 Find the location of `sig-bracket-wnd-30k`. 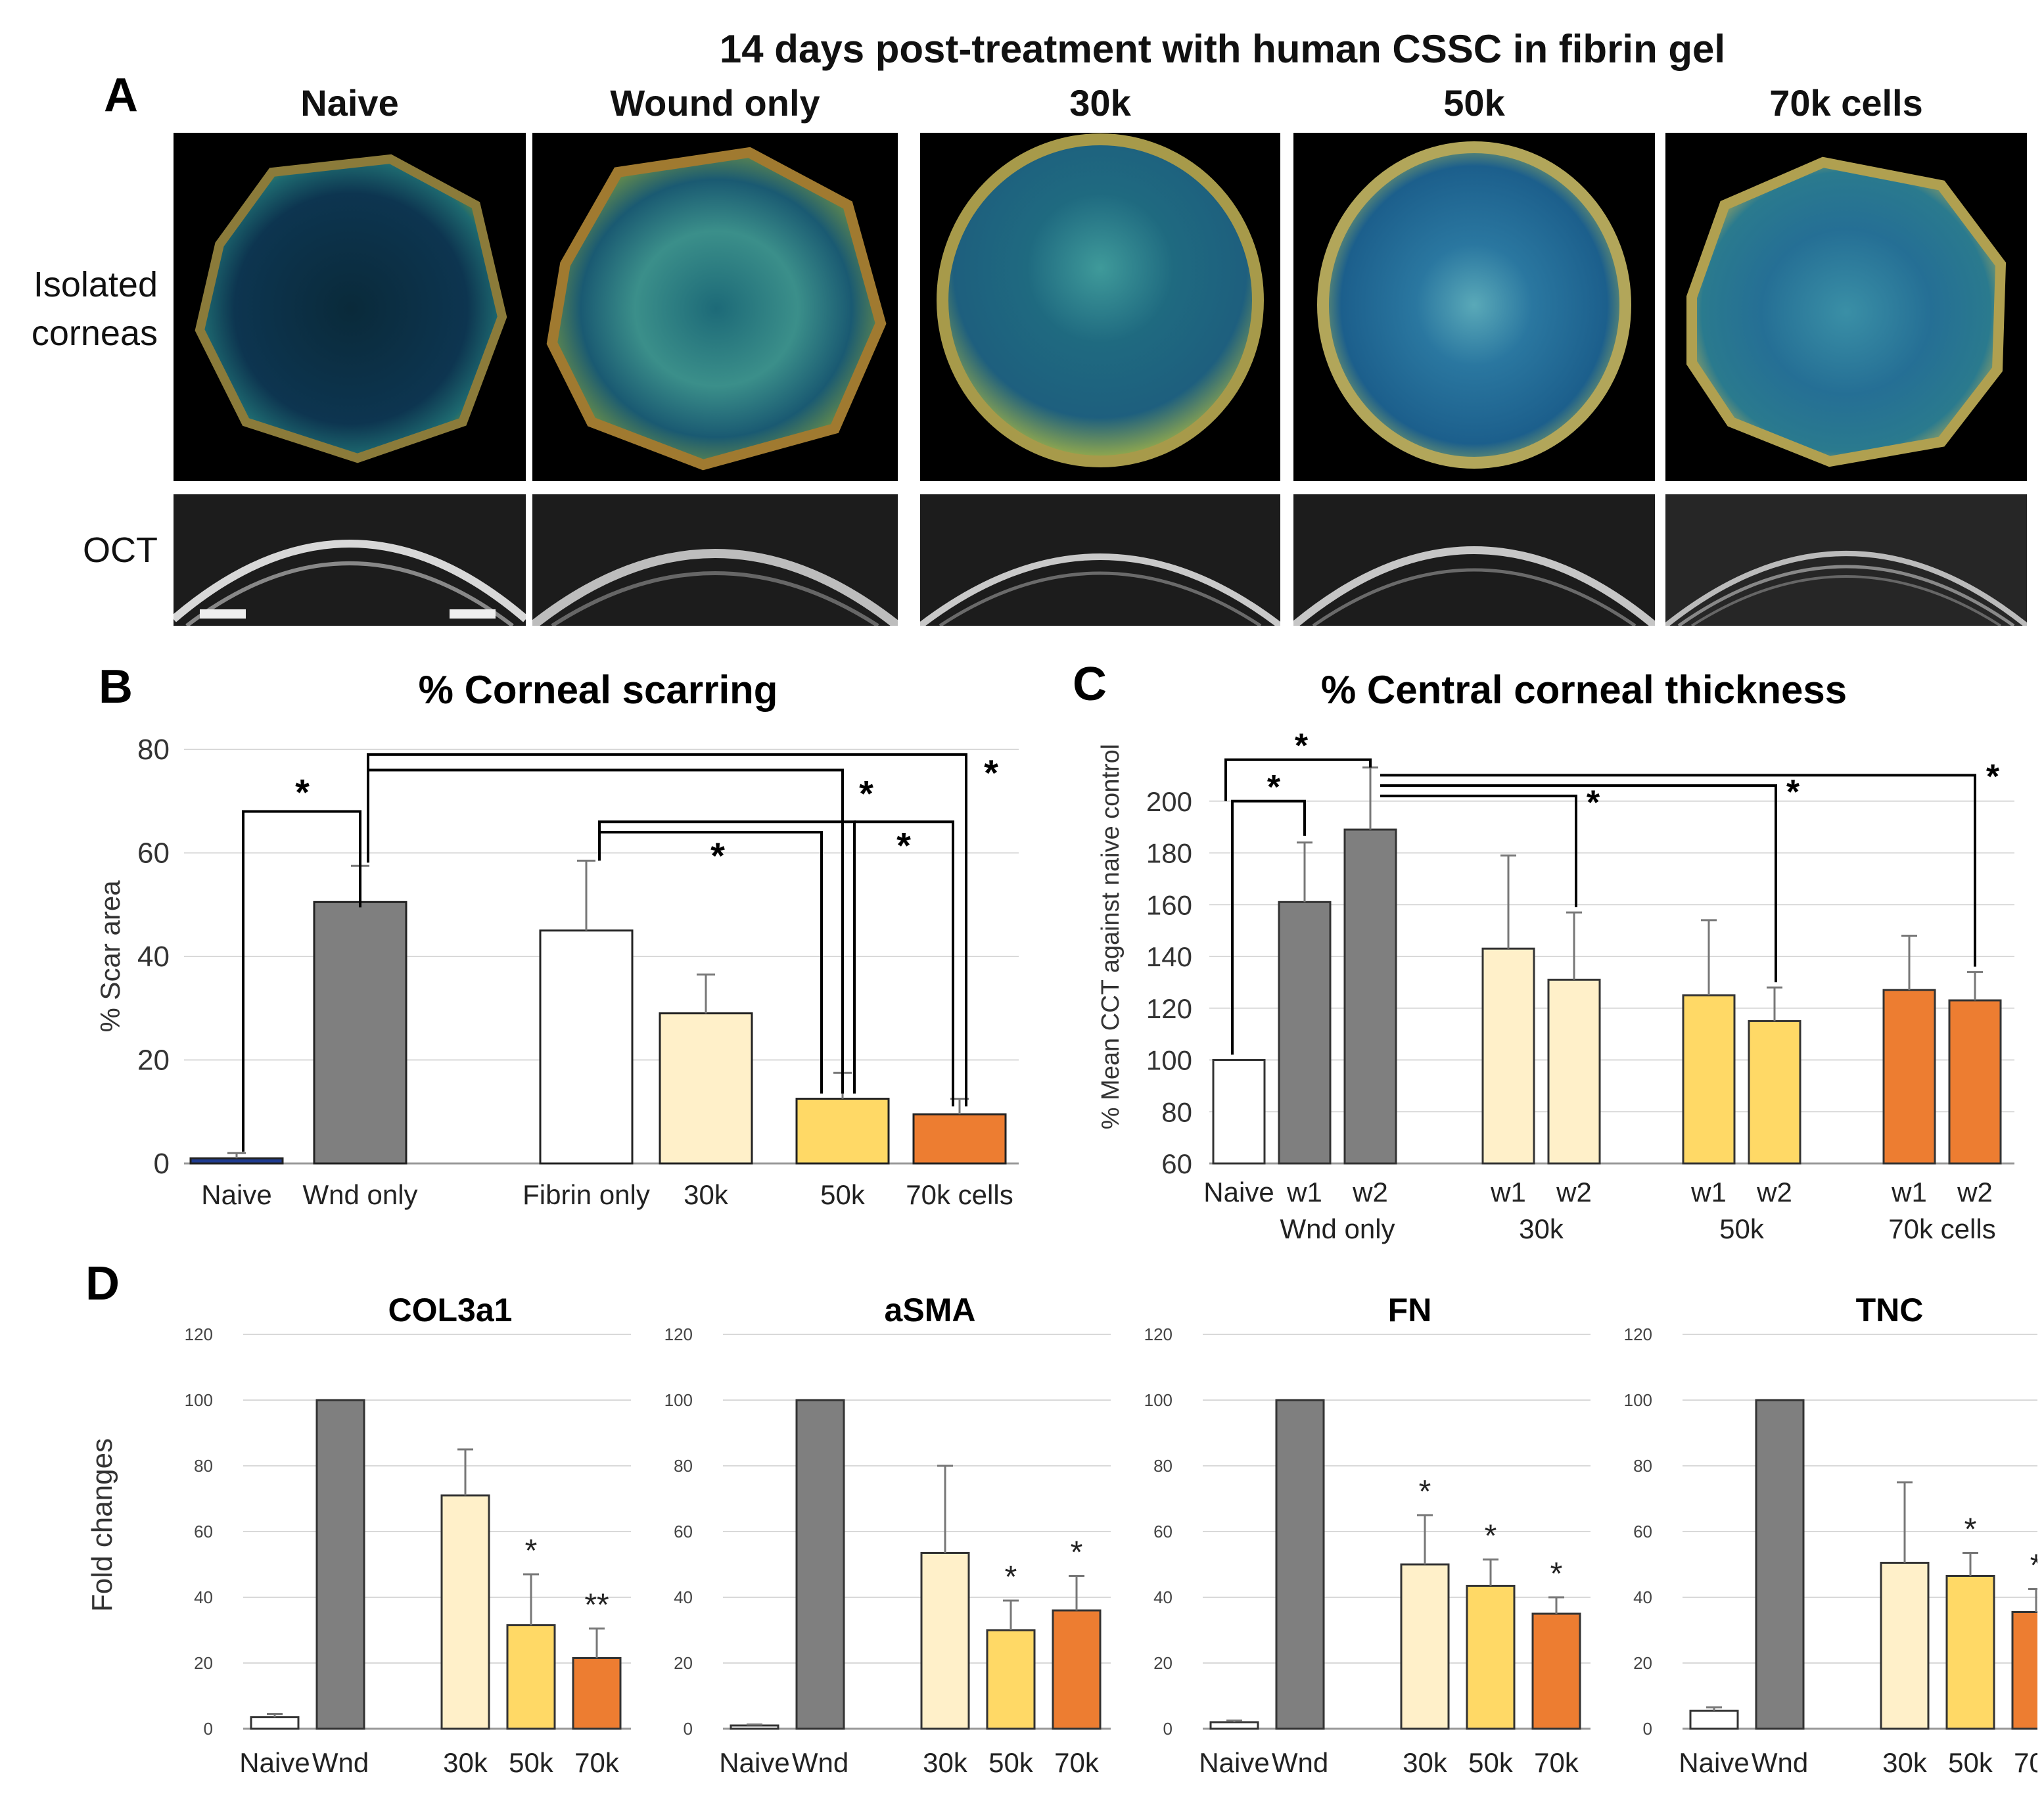

sig-bracket-wnd-30k is located at coordinates (1479, 851).